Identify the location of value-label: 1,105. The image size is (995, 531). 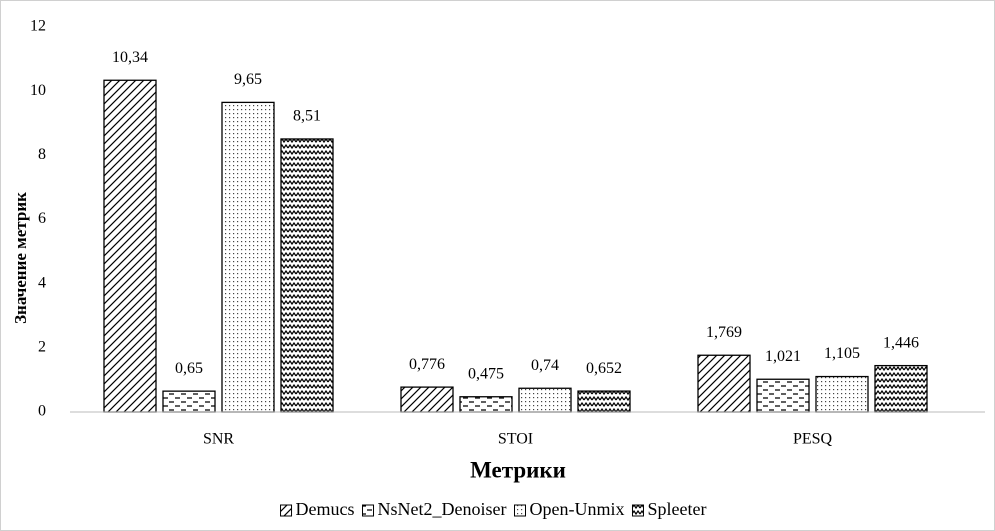
(842, 353).